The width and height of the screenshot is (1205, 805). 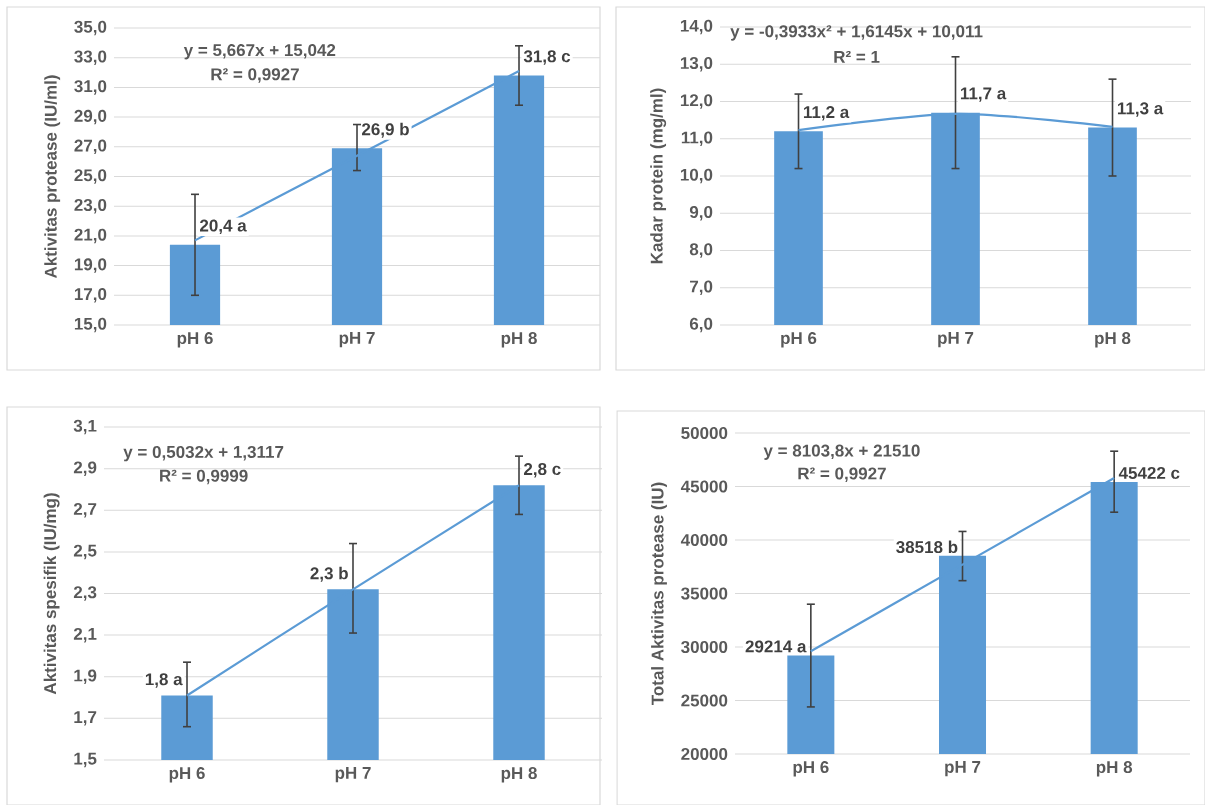 I want to click on y-tick-label: 33,0, so click(x=90, y=57).